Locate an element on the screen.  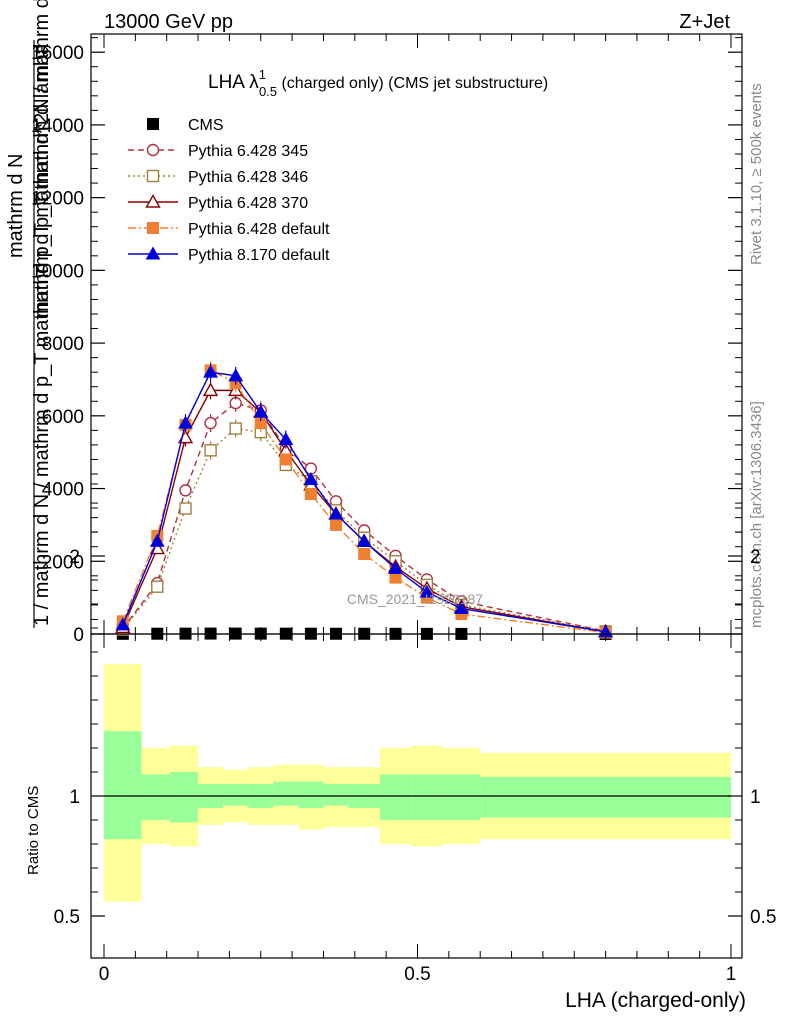
ratio-y-tick-label-right: 1 is located at coordinates (755, 797).